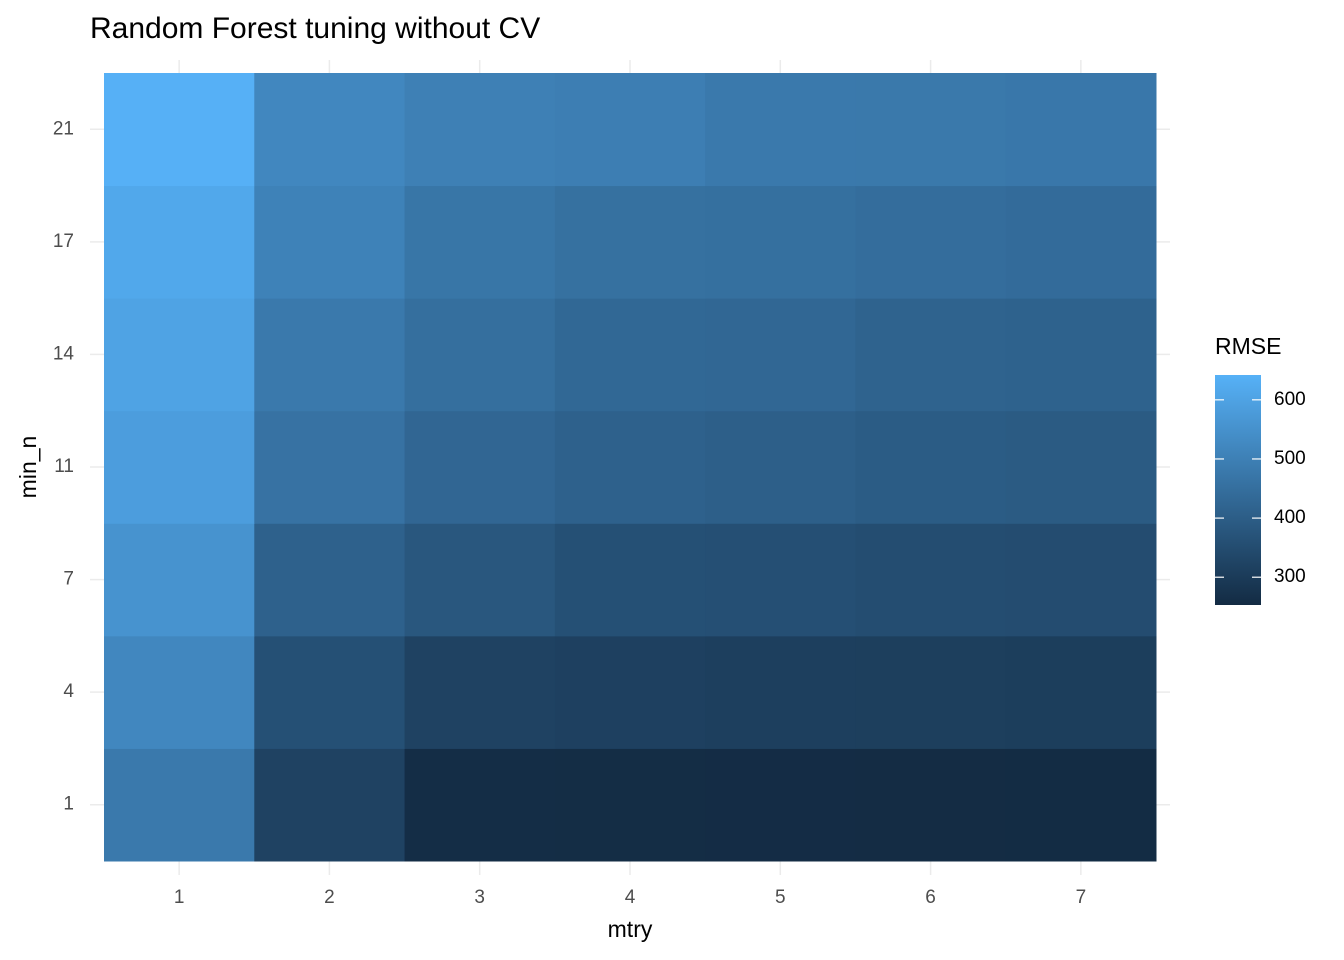 This screenshot has height=960, width=1344. What do you see at coordinates (28, 467) in the screenshot?
I see `y-axis-title: min_n` at bounding box center [28, 467].